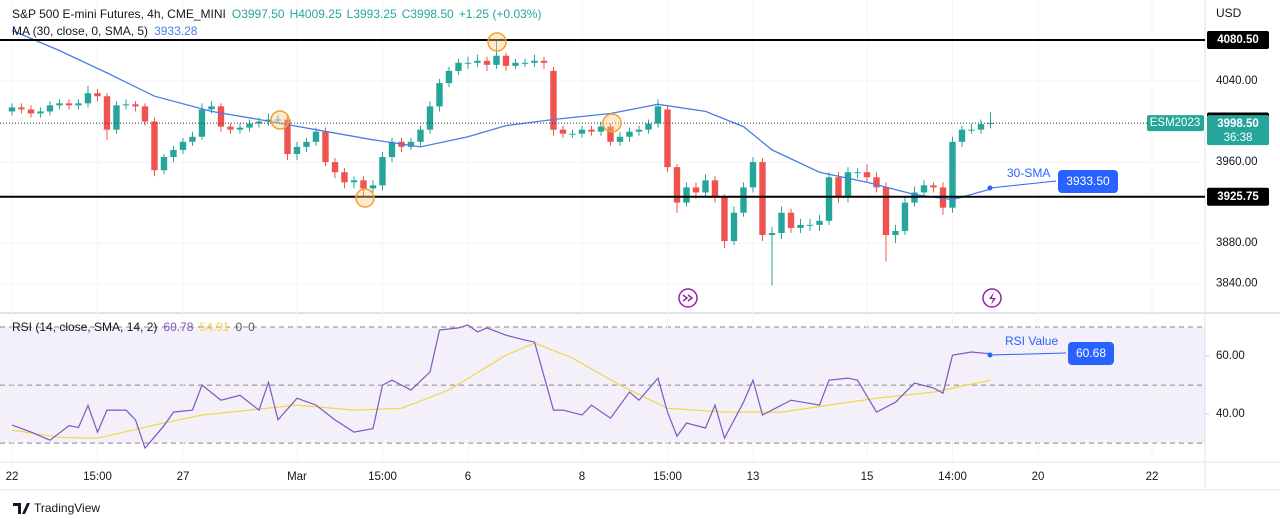  What do you see at coordinates (1238, 130) in the screenshot?
I see `last-price-box` at bounding box center [1238, 130].